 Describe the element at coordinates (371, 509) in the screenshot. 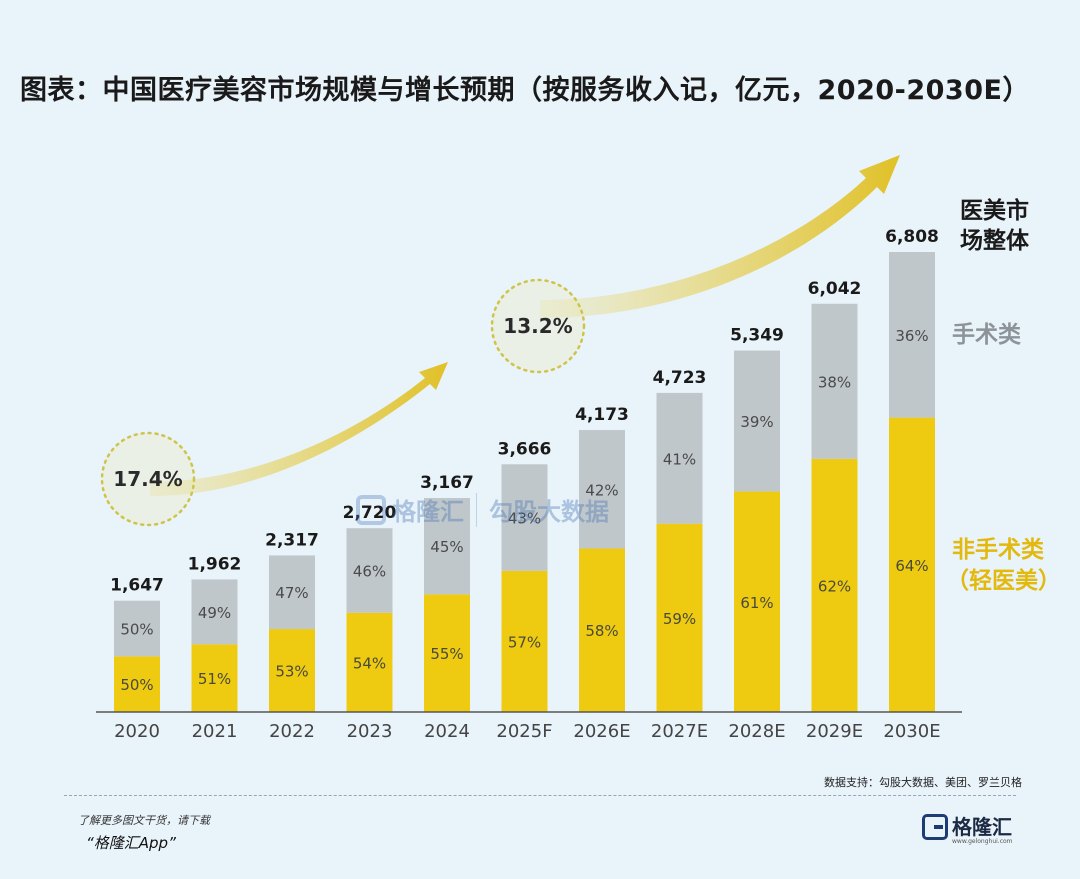

I see `watermark-logo-icon` at that location.